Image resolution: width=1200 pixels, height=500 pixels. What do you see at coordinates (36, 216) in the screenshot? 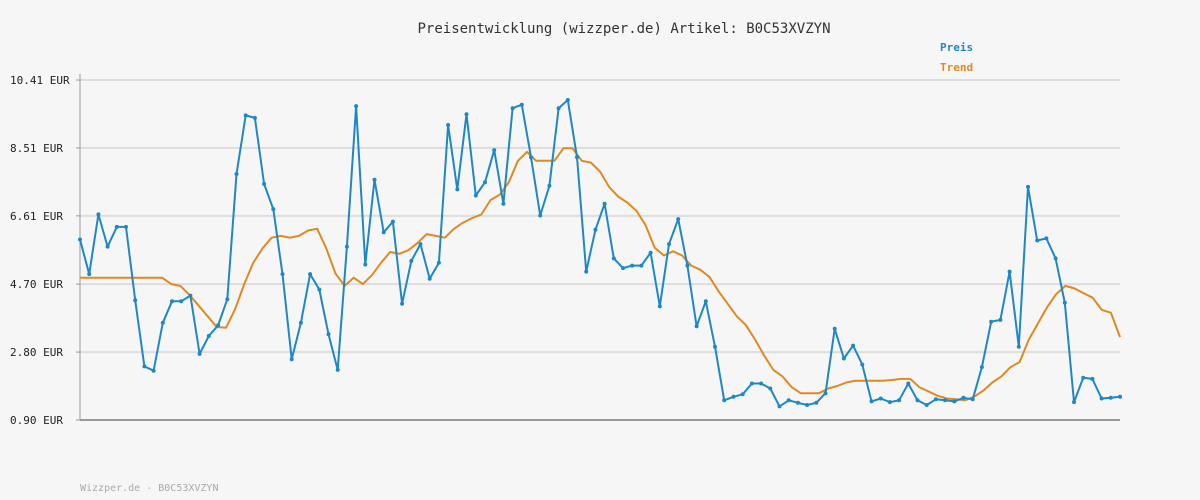
I see `y-tick-label: 6.61 EUR` at bounding box center [36, 216].